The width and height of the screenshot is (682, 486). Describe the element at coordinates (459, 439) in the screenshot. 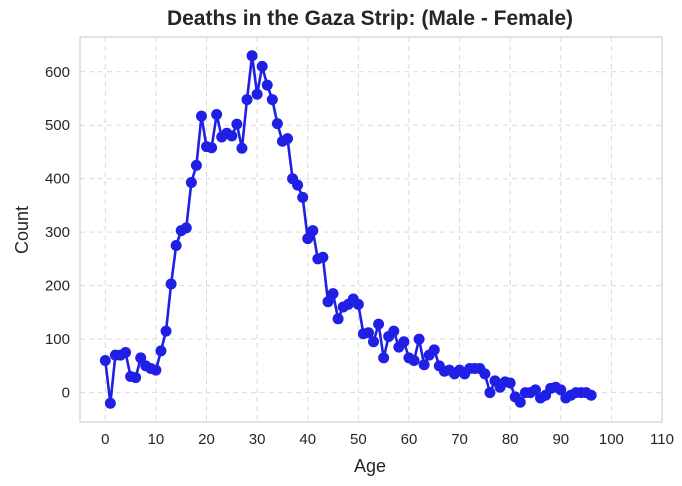

I see `x-tick-label: 70` at that location.